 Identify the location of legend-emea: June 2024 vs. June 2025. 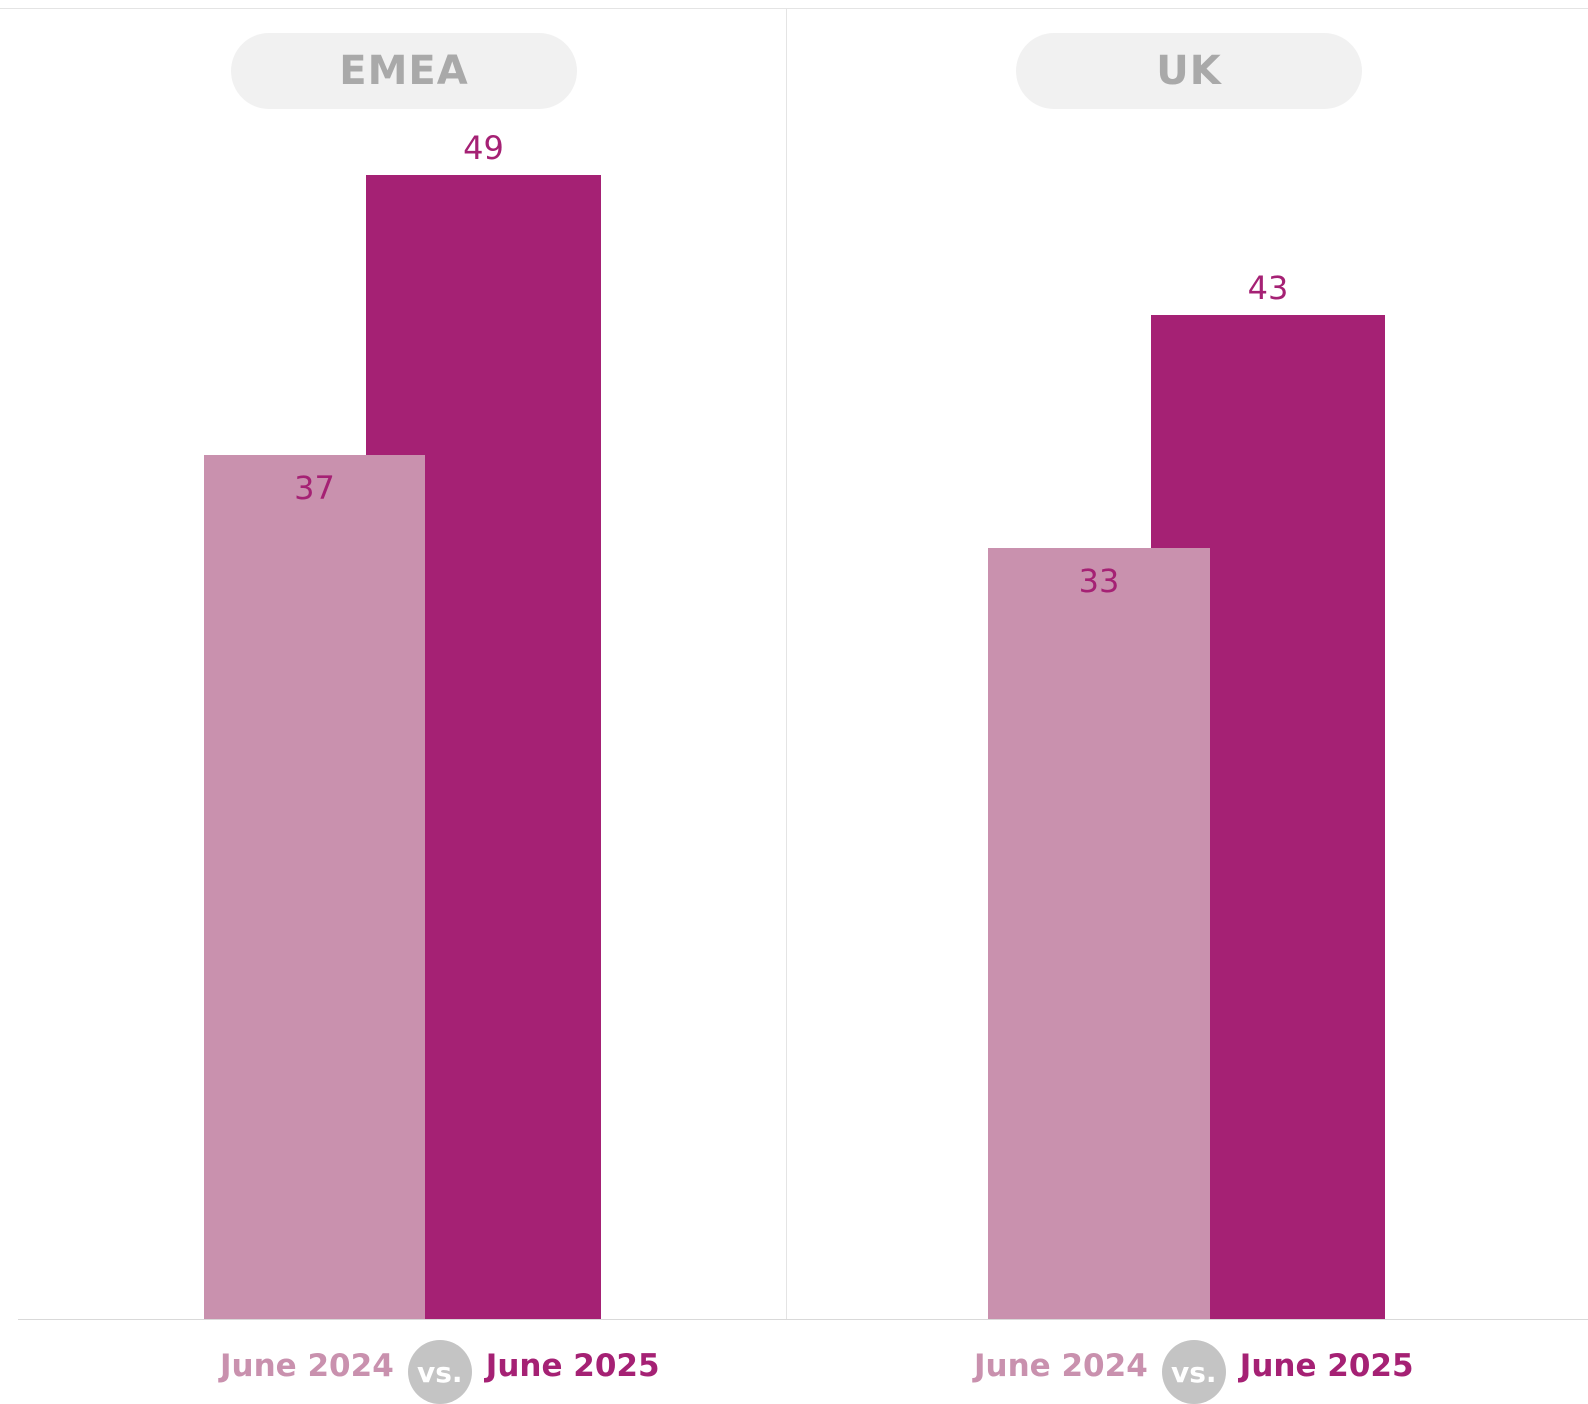
(440, 1371).